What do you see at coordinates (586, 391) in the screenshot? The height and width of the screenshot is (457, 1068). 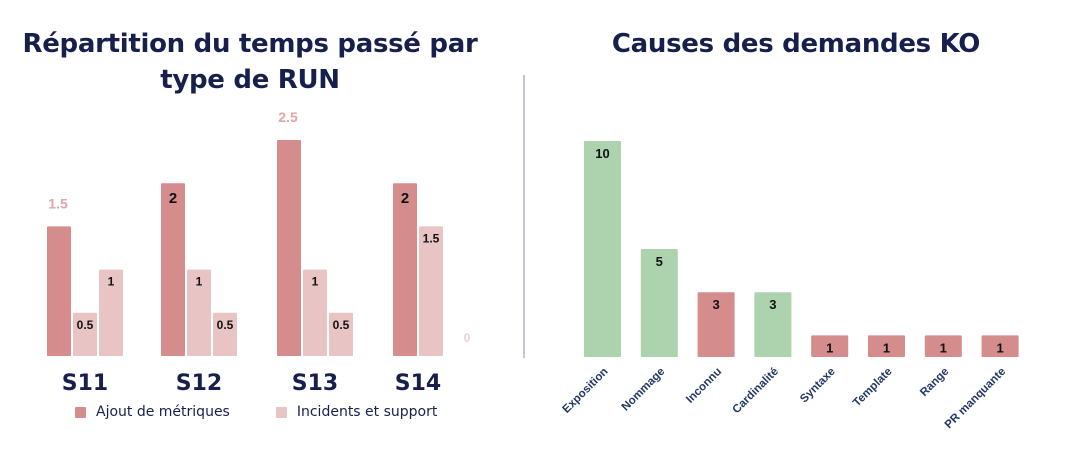 I see `category-label-exposition: Exposition` at bounding box center [586, 391].